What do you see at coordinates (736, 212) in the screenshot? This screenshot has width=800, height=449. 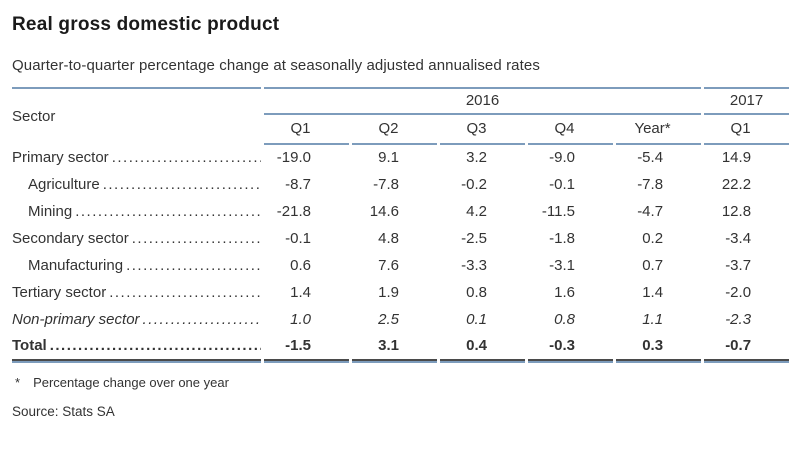 I see `value-cell: 12.8` at bounding box center [736, 212].